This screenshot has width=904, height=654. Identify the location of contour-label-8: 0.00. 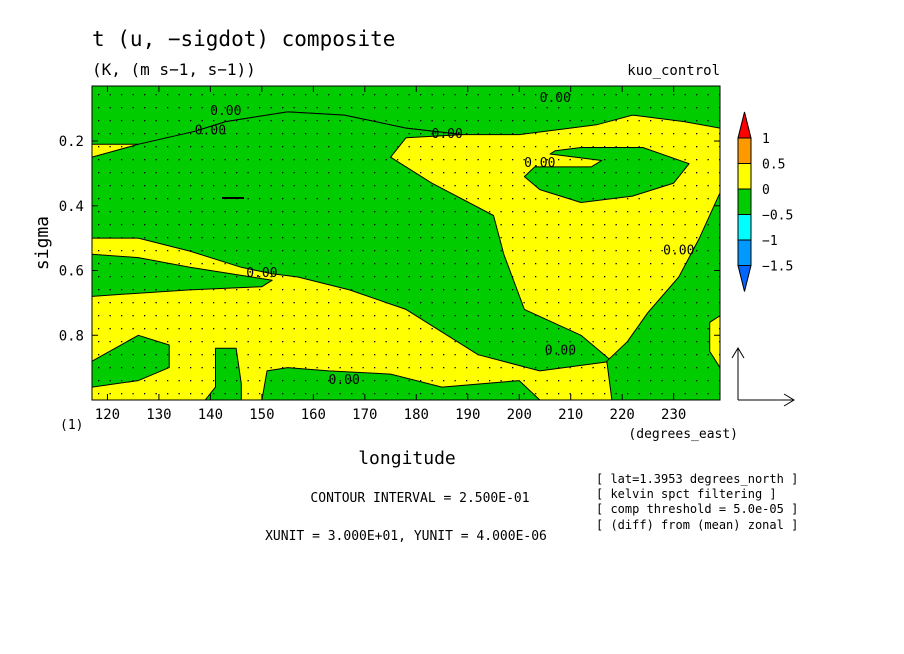
(678, 250).